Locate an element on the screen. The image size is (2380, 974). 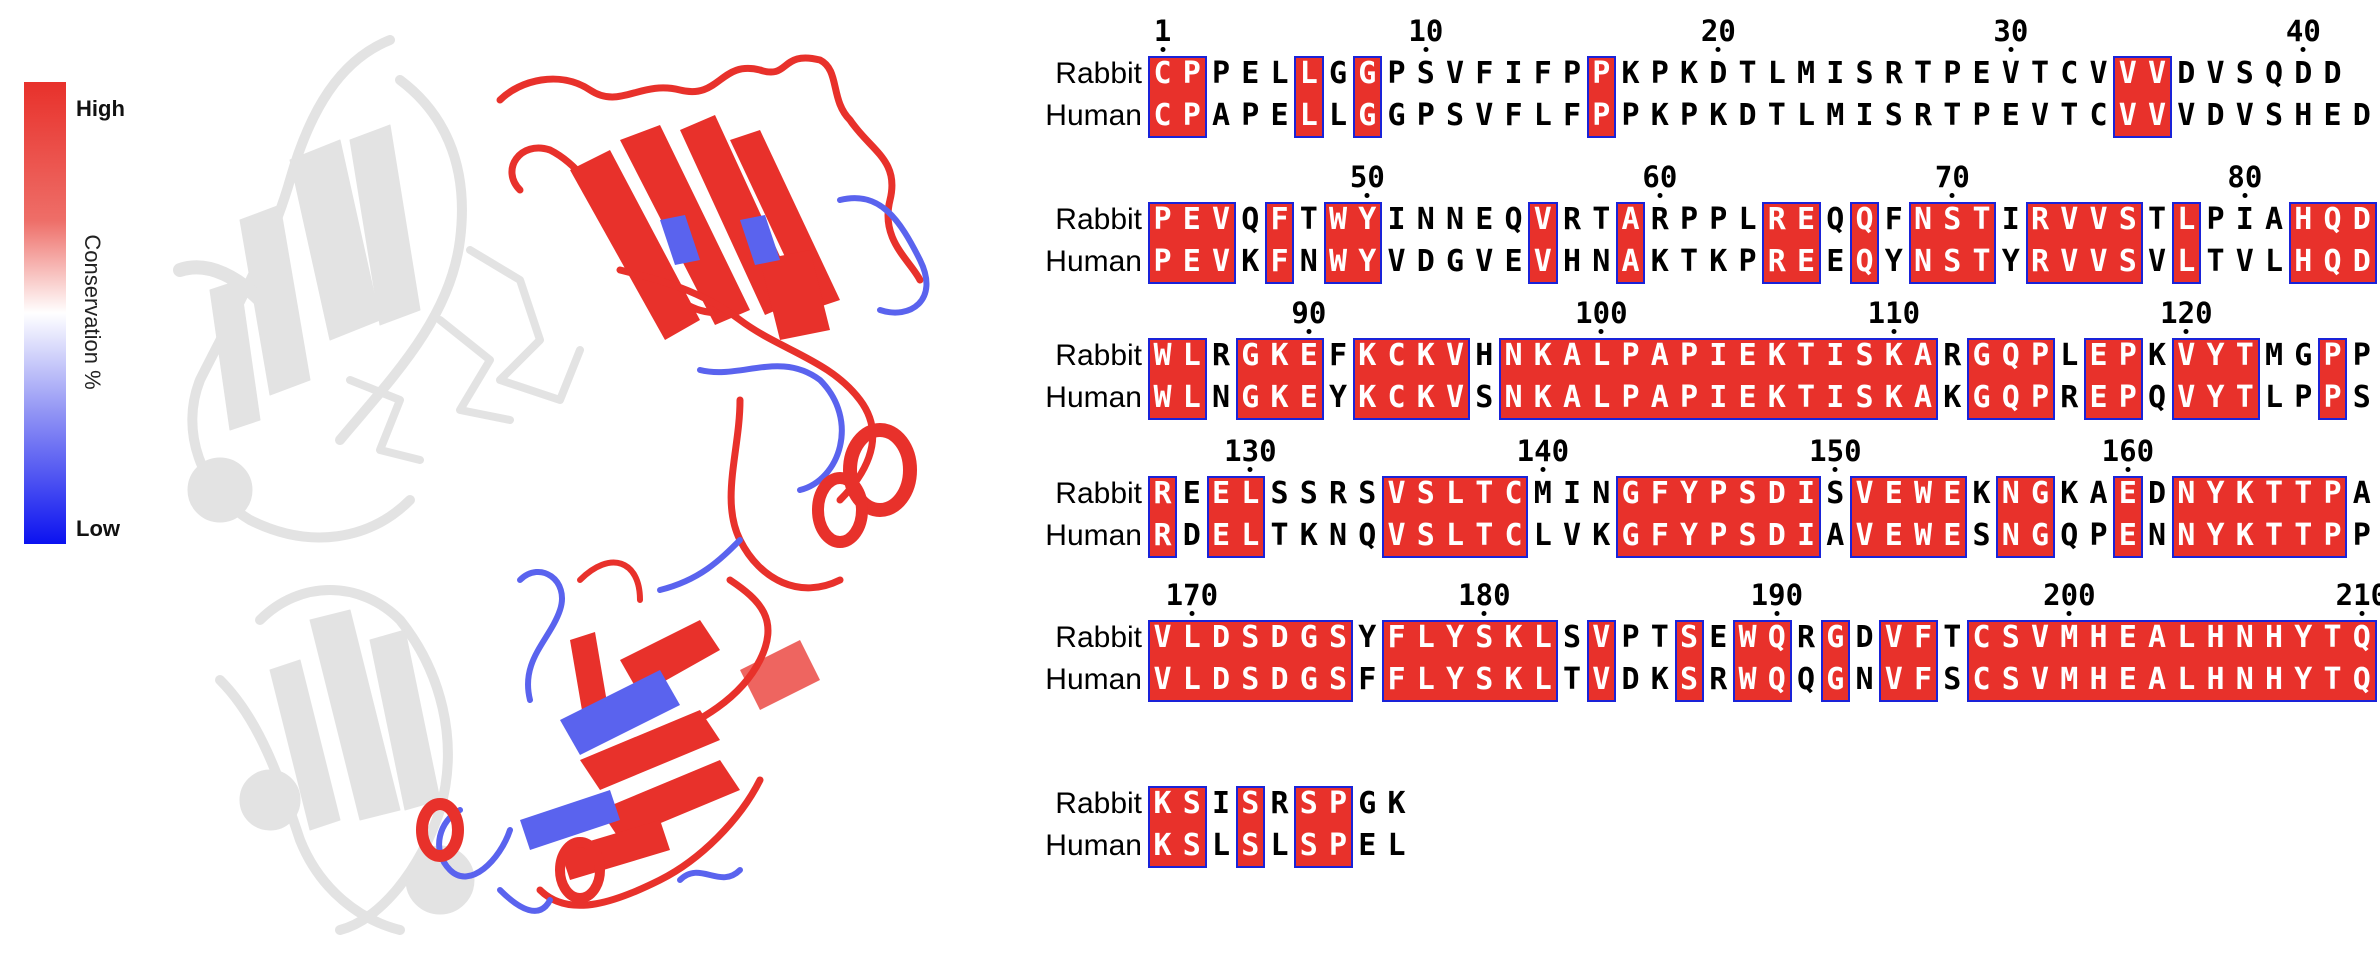
residue-human: D is located at coordinates (1630, 679).